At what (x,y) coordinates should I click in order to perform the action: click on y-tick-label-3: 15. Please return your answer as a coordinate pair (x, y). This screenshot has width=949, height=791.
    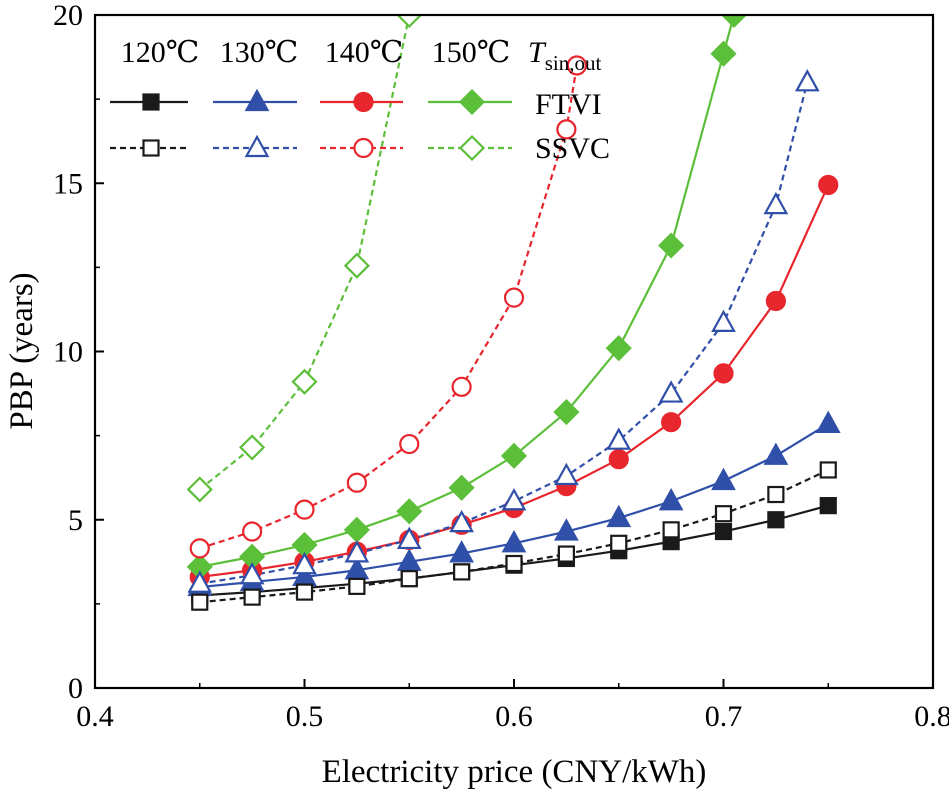
    Looking at the image, I should click on (68, 183).